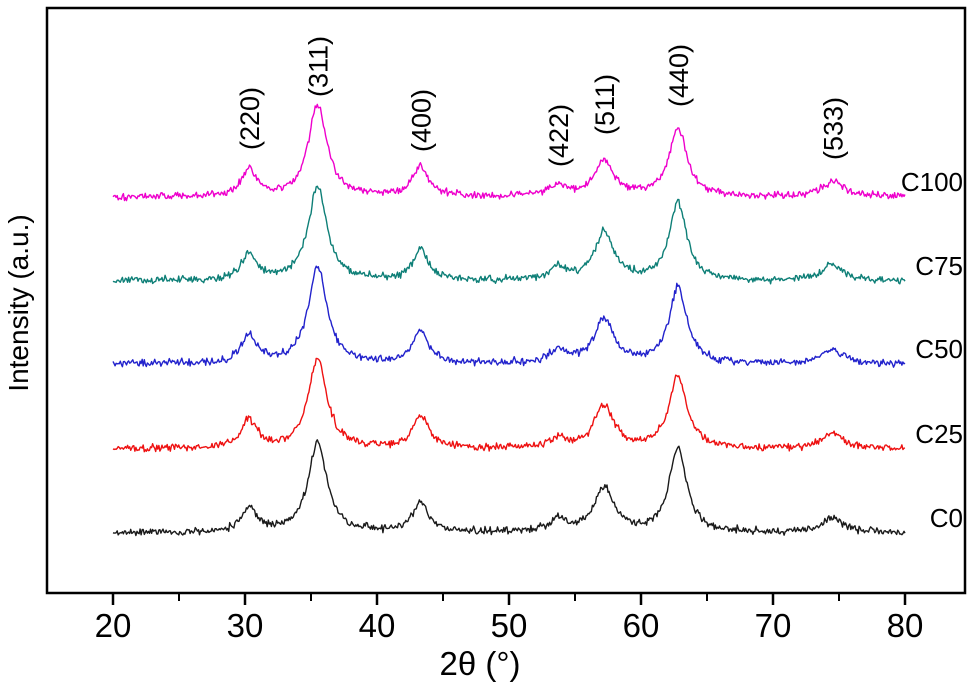 The height and width of the screenshot is (682, 974). I want to click on x-tick-label: 70, so click(773, 625).